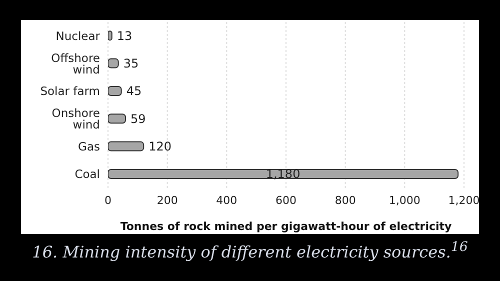 This screenshot has width=500, height=281. Describe the element at coordinates (227, 200) in the screenshot. I see `x-tick-label: 400` at that location.